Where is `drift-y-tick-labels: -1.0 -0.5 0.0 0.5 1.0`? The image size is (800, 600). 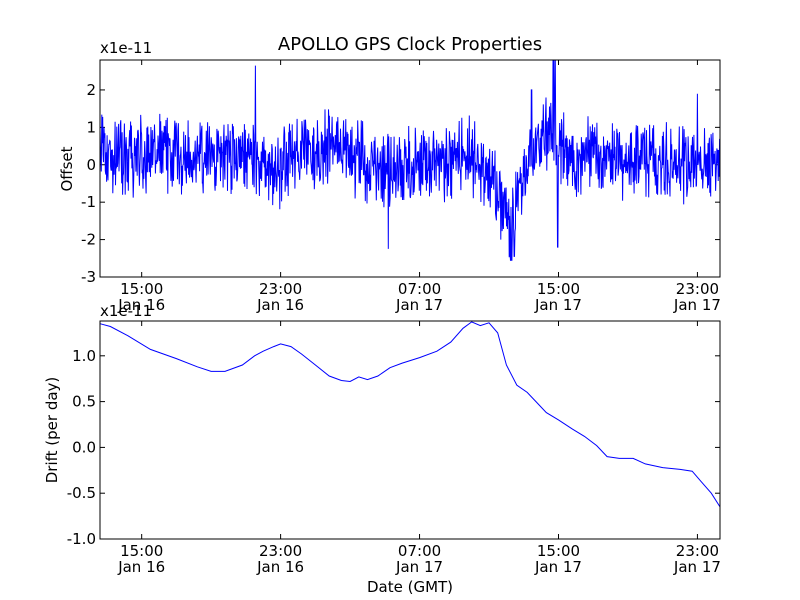 drift-y-tick-labels: -1.0 -0.5 0.0 0.5 1.0 is located at coordinates (81, 447).